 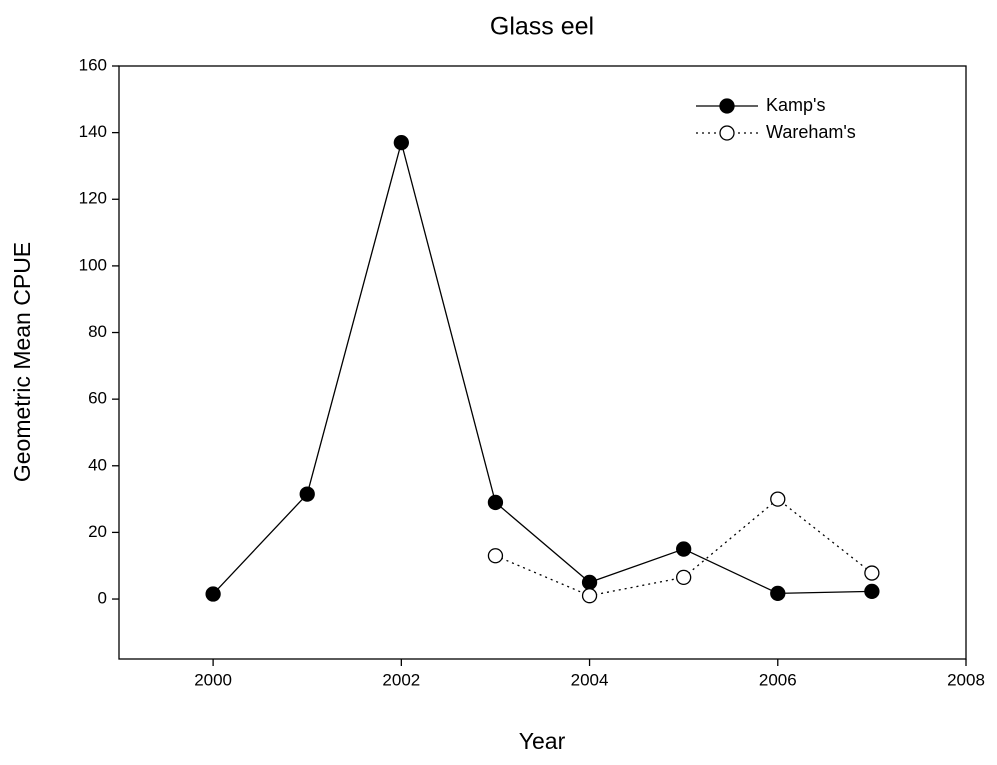 I want to click on y-tick-label: 100, so click(x=93, y=264).